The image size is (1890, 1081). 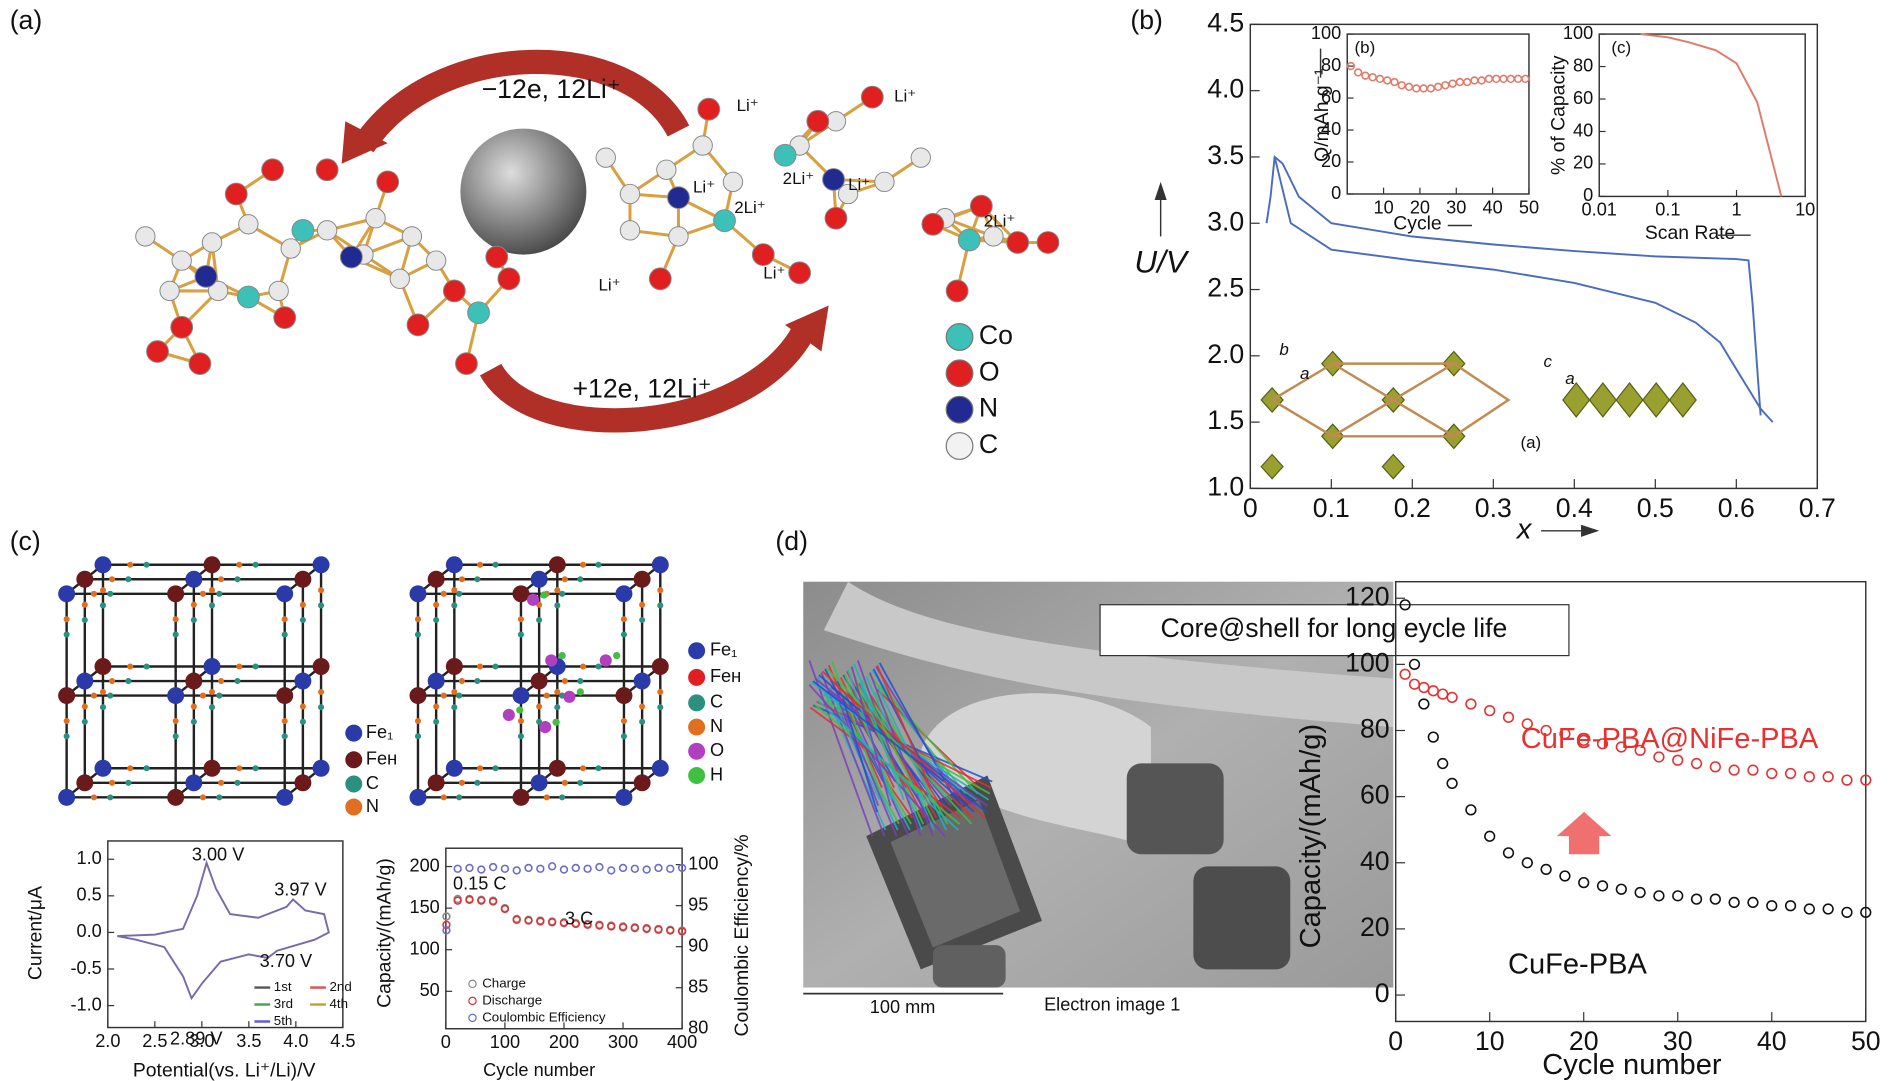 What do you see at coordinates (1334, 630) in the screenshot?
I see `image-title-box` at bounding box center [1334, 630].